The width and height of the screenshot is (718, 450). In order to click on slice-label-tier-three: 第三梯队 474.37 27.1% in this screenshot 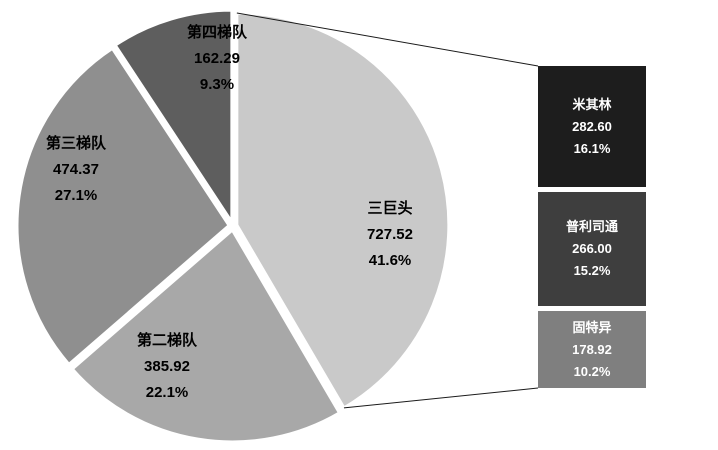, I will do `click(76, 170)`.